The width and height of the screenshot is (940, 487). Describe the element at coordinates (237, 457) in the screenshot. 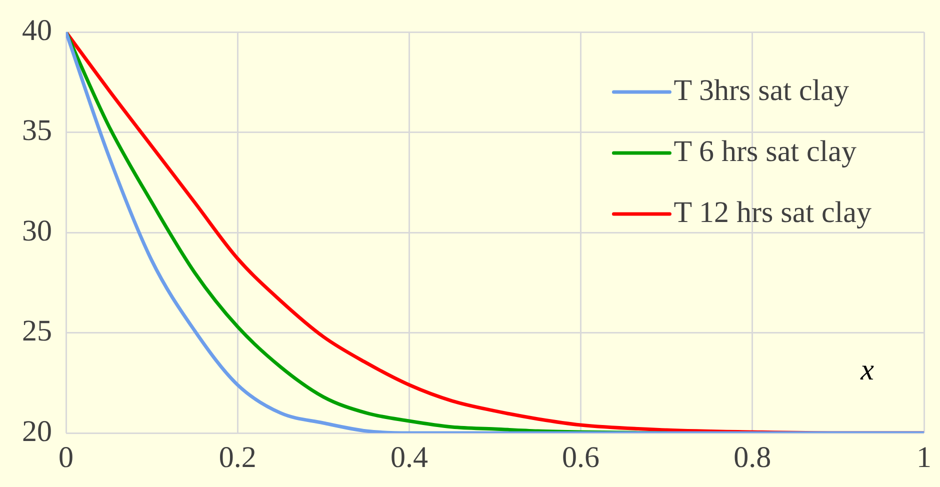

I see `x-tick-label: 0.2` at that location.